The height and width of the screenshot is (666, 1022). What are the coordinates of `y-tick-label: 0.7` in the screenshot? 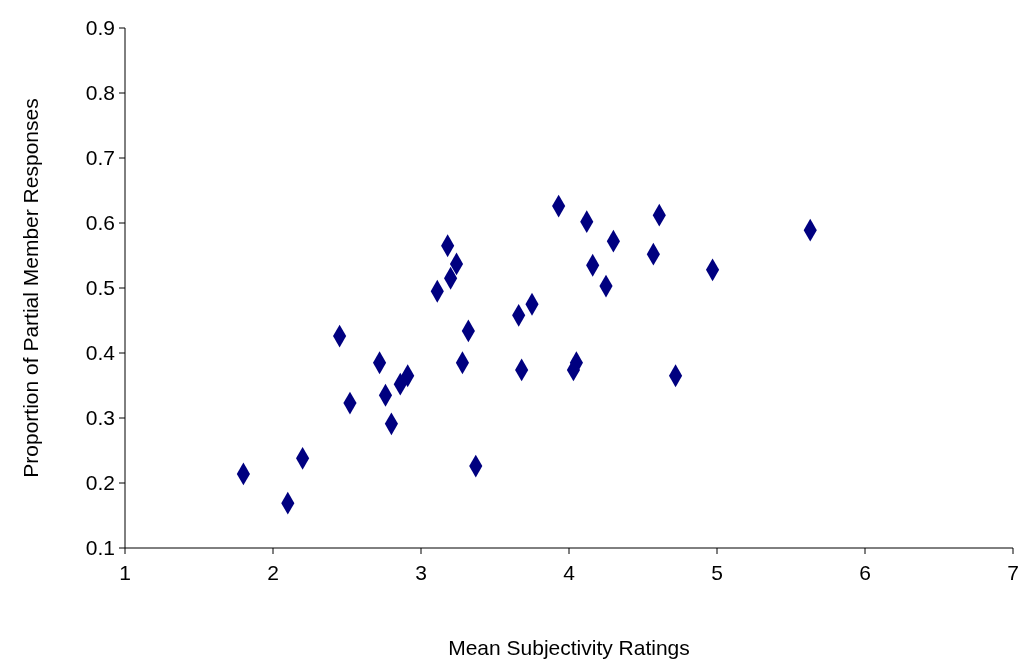 It's located at (100, 157).